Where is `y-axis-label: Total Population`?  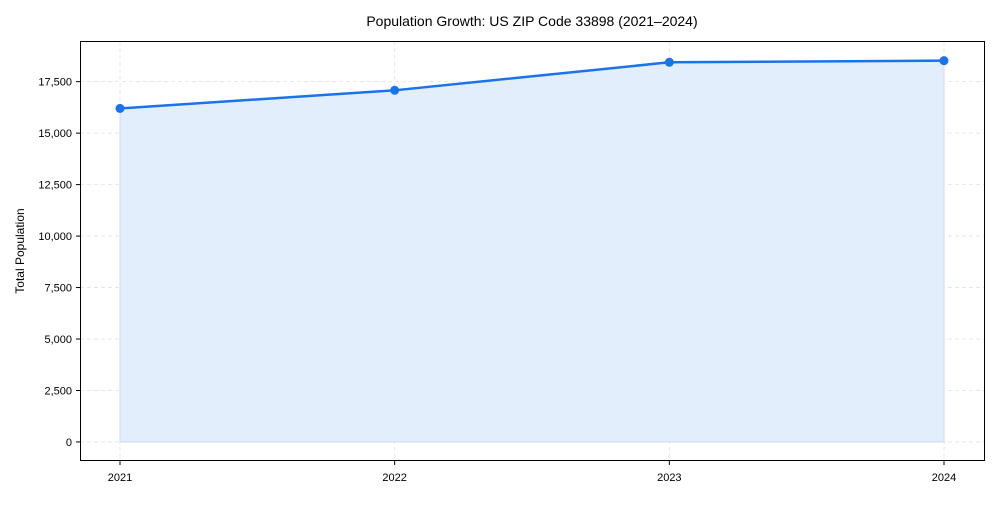 y-axis-label: Total Population is located at coordinates (20, 250).